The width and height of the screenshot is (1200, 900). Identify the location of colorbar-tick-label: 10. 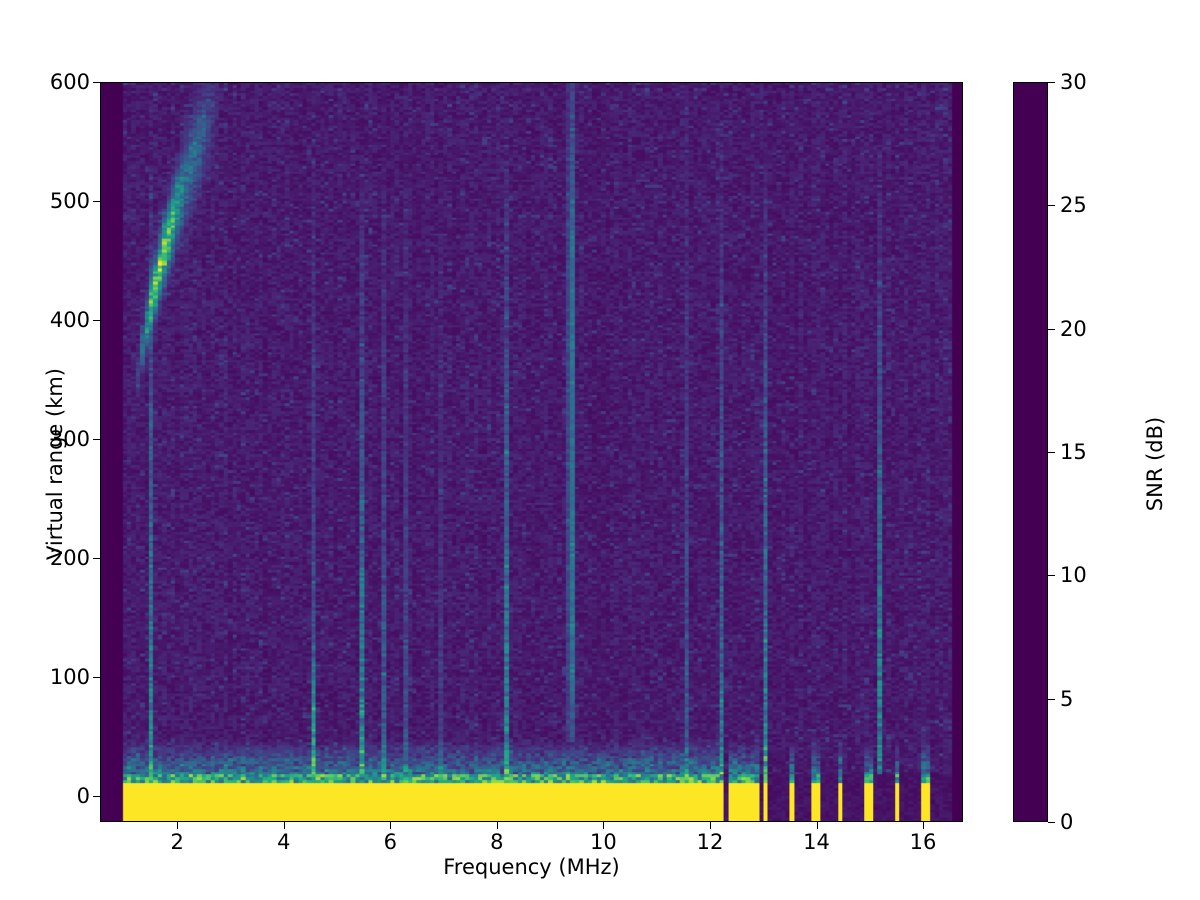
(1073, 575).